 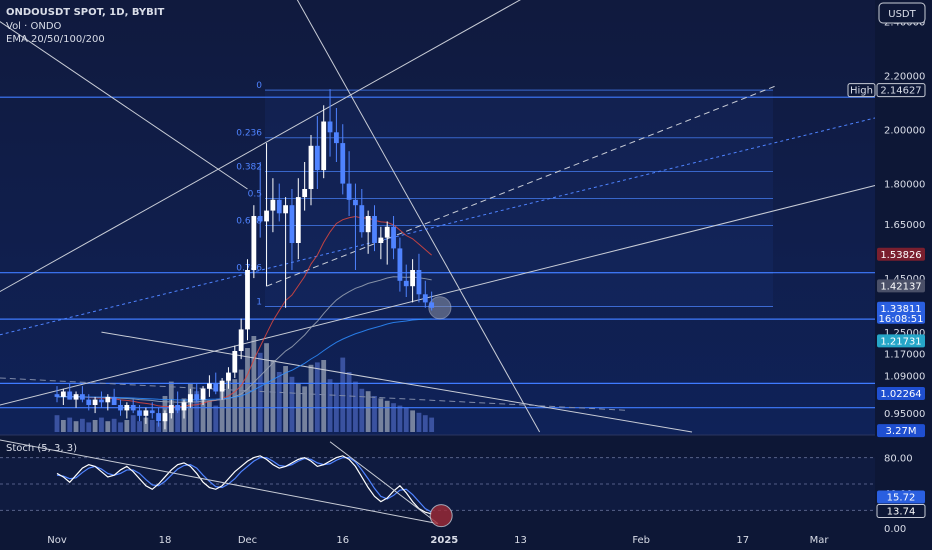 I want to click on time-tick-label: 16, so click(x=342, y=540).